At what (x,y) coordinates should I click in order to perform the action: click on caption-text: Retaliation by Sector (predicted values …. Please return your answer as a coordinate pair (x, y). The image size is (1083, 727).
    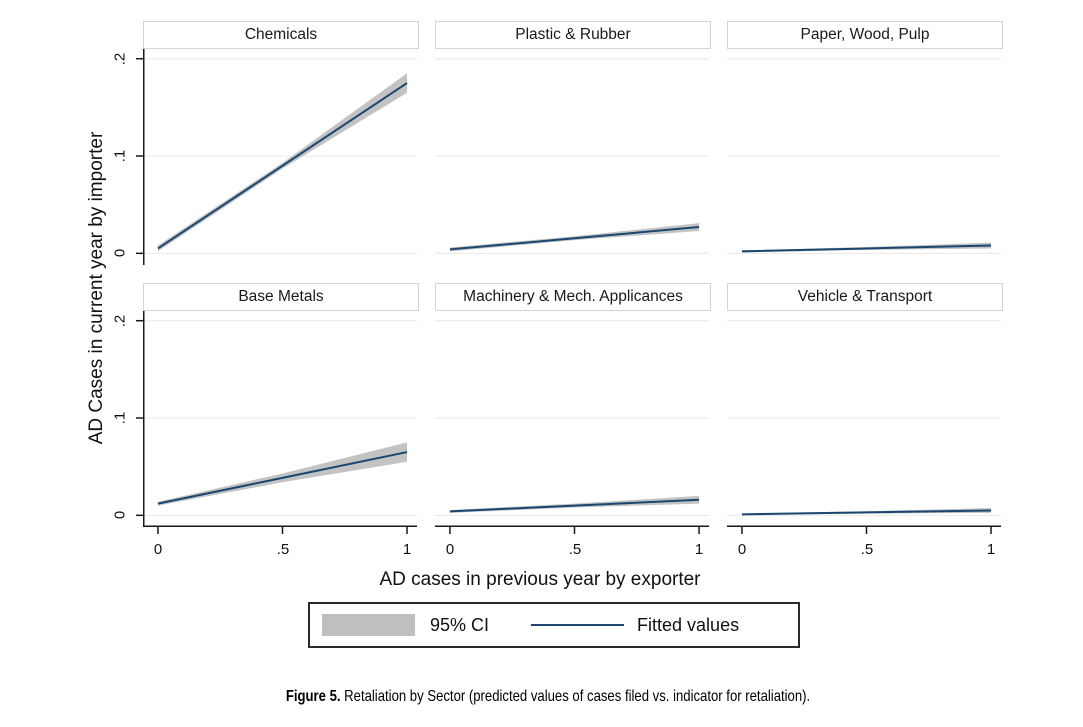
    Looking at the image, I should click on (575, 696).